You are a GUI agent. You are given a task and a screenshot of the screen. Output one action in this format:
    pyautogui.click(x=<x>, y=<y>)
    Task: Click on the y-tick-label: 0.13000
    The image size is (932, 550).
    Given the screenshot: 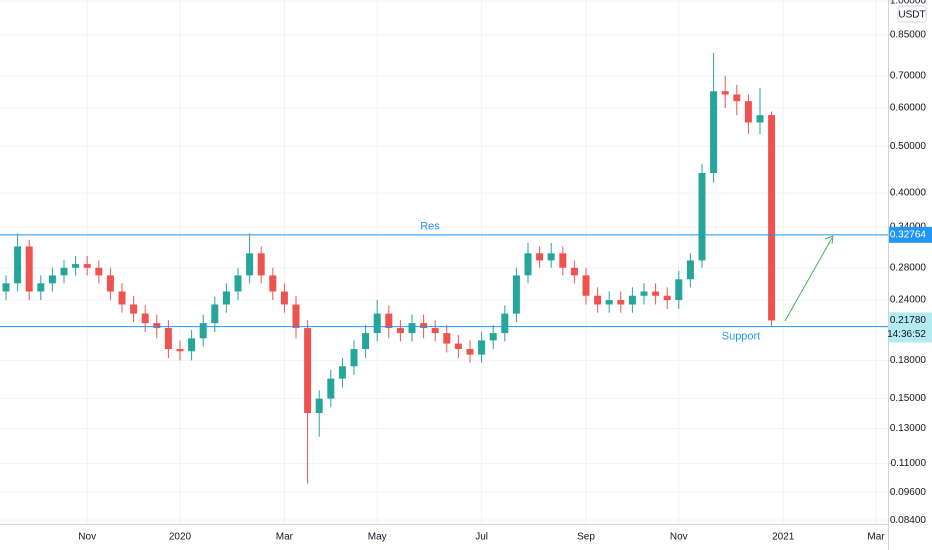 What is the action you would take?
    pyautogui.click(x=908, y=428)
    